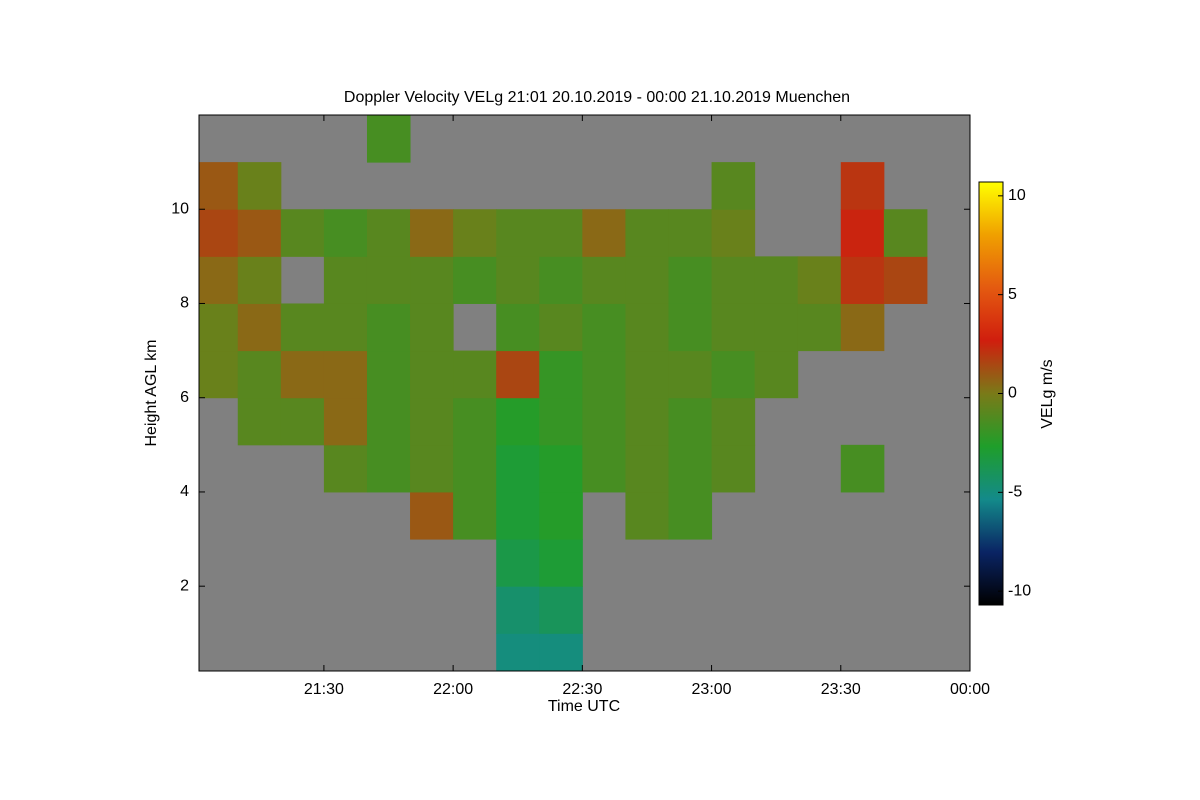 This screenshot has width=1200, height=800. I want to click on y-tick-label: 10, so click(180, 208).